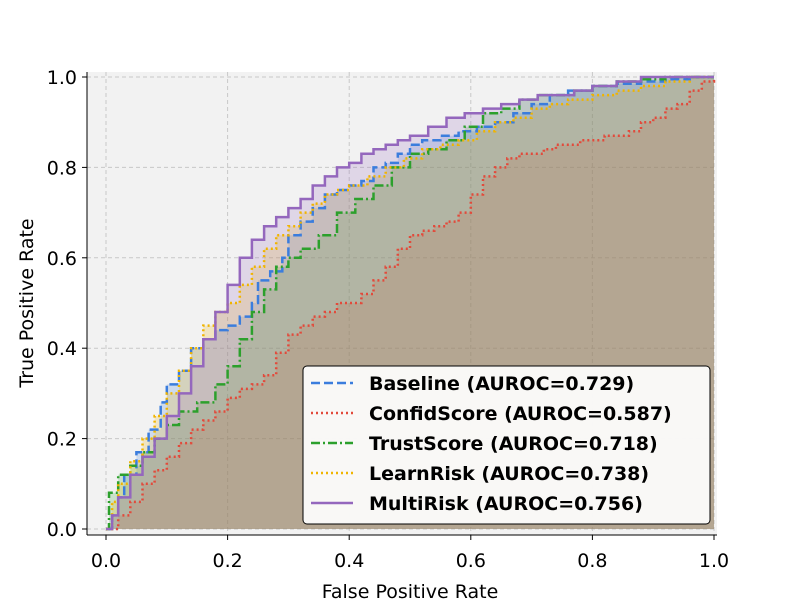 The width and height of the screenshot is (800, 600). I want to click on legend-box, so click(506, 445).